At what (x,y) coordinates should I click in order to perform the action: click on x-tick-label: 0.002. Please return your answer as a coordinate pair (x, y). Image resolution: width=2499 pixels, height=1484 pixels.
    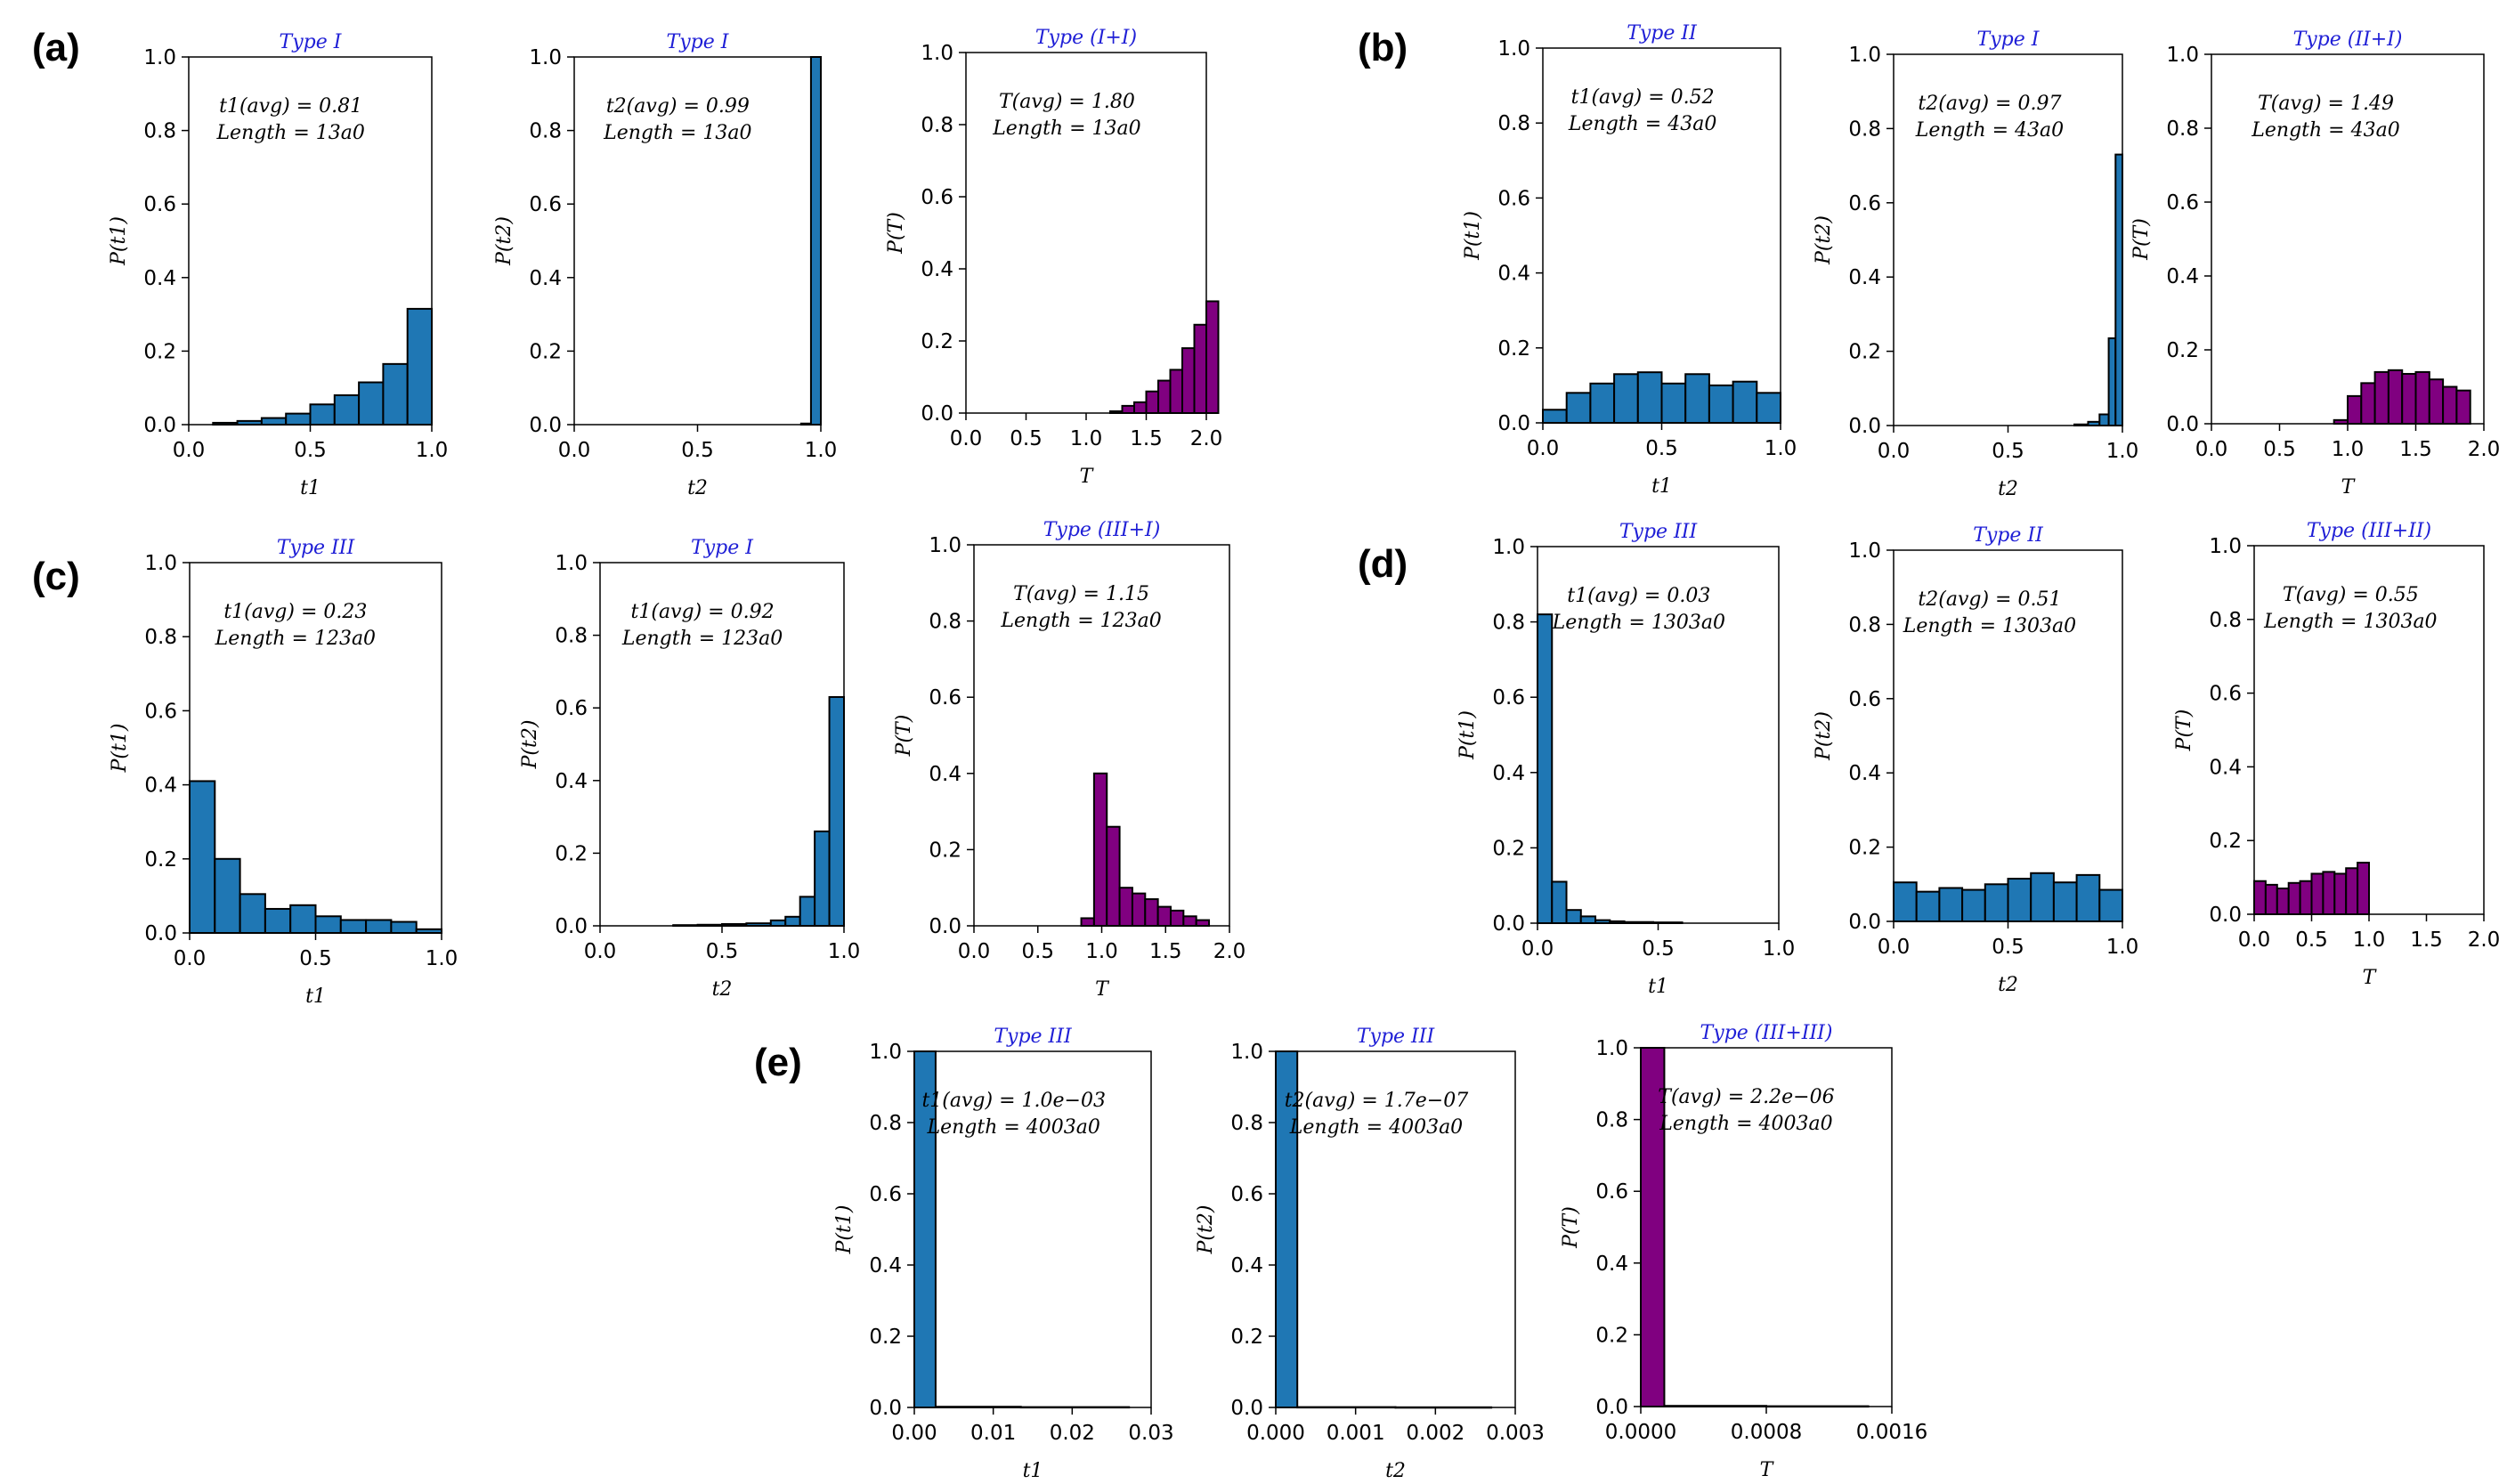
    Looking at the image, I should click on (1435, 1433).